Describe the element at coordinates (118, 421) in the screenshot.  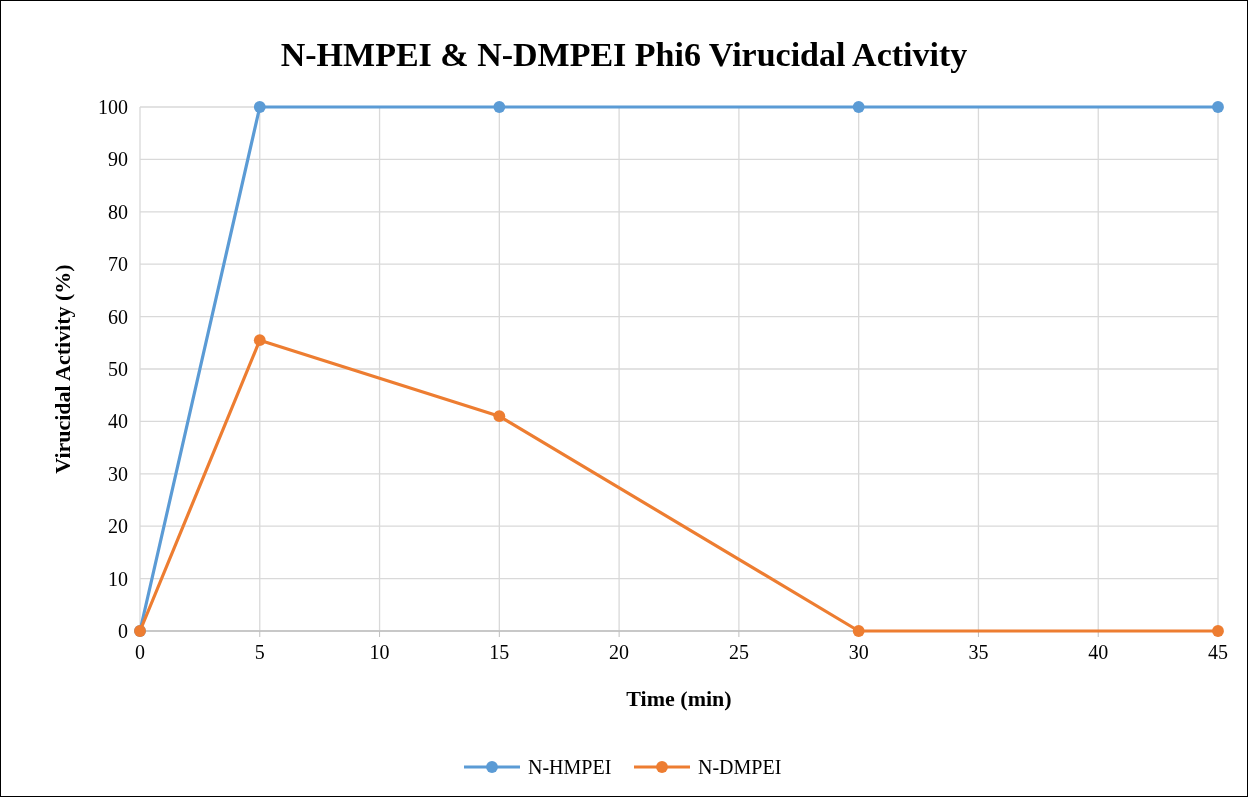
I see `y-tick-label: 40` at that location.